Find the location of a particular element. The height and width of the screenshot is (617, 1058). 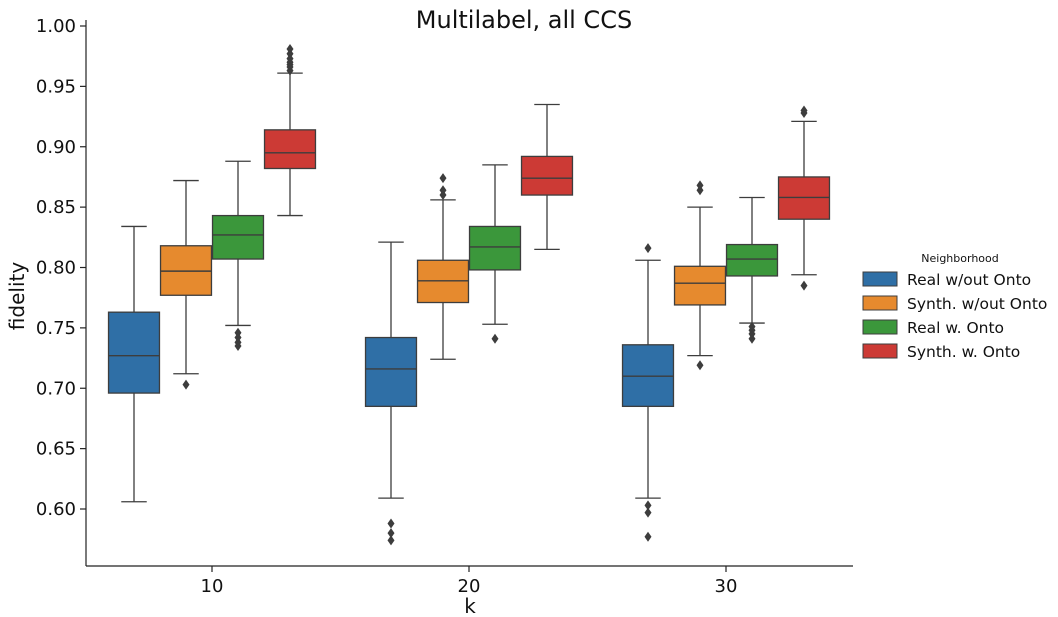

y-tick-label: 0.90 is located at coordinates (56, 147).